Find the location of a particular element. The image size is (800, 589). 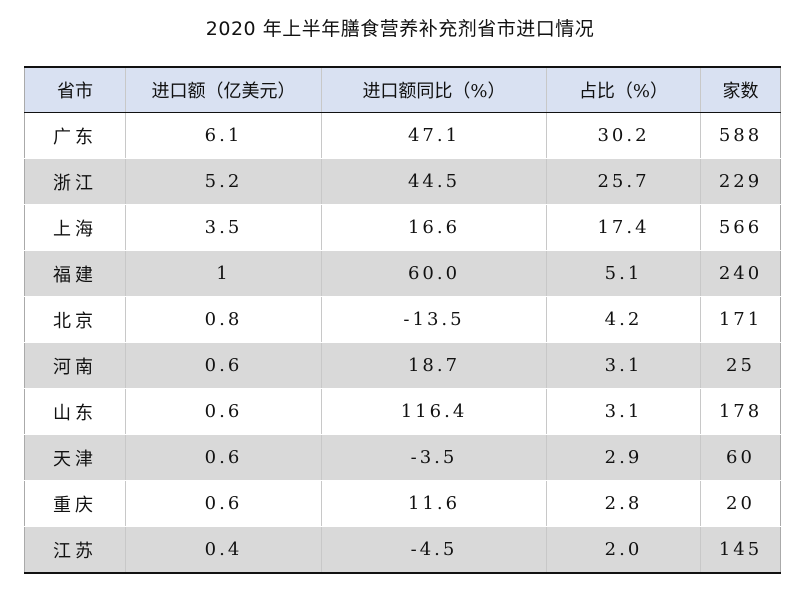

table-row: 江苏 0.4 -4.5 2.0 145 is located at coordinates (402, 550).